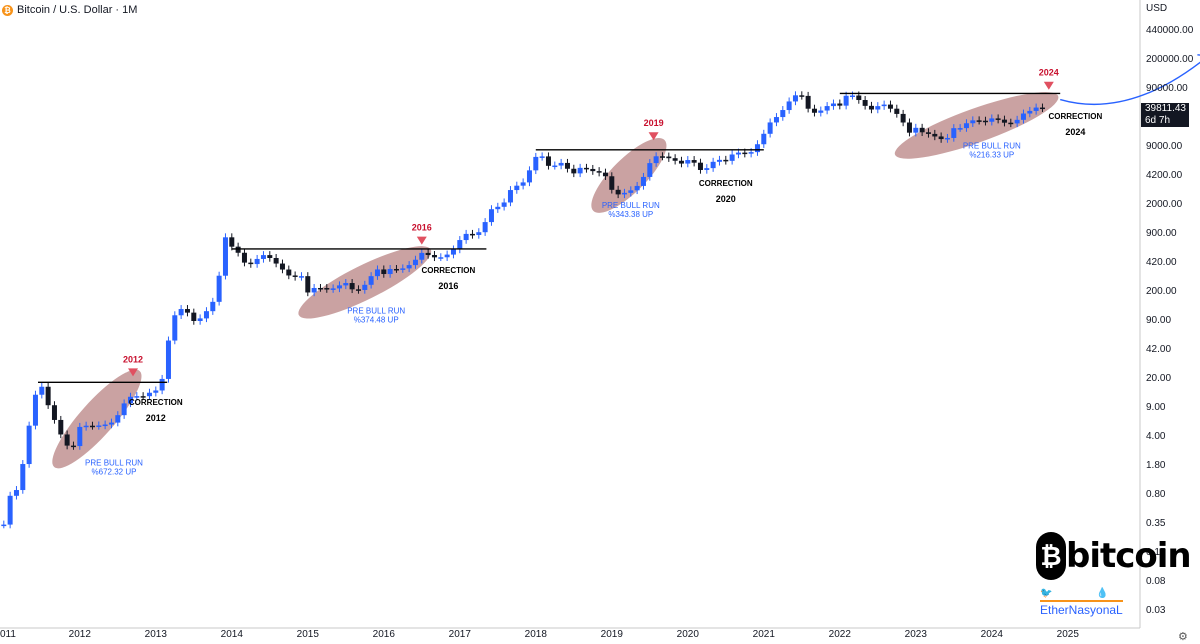 Image resolution: width=1200 pixels, height=644 pixels. What do you see at coordinates (1068, 634) in the screenshot?
I see `time-axis-label: 2025` at bounding box center [1068, 634].